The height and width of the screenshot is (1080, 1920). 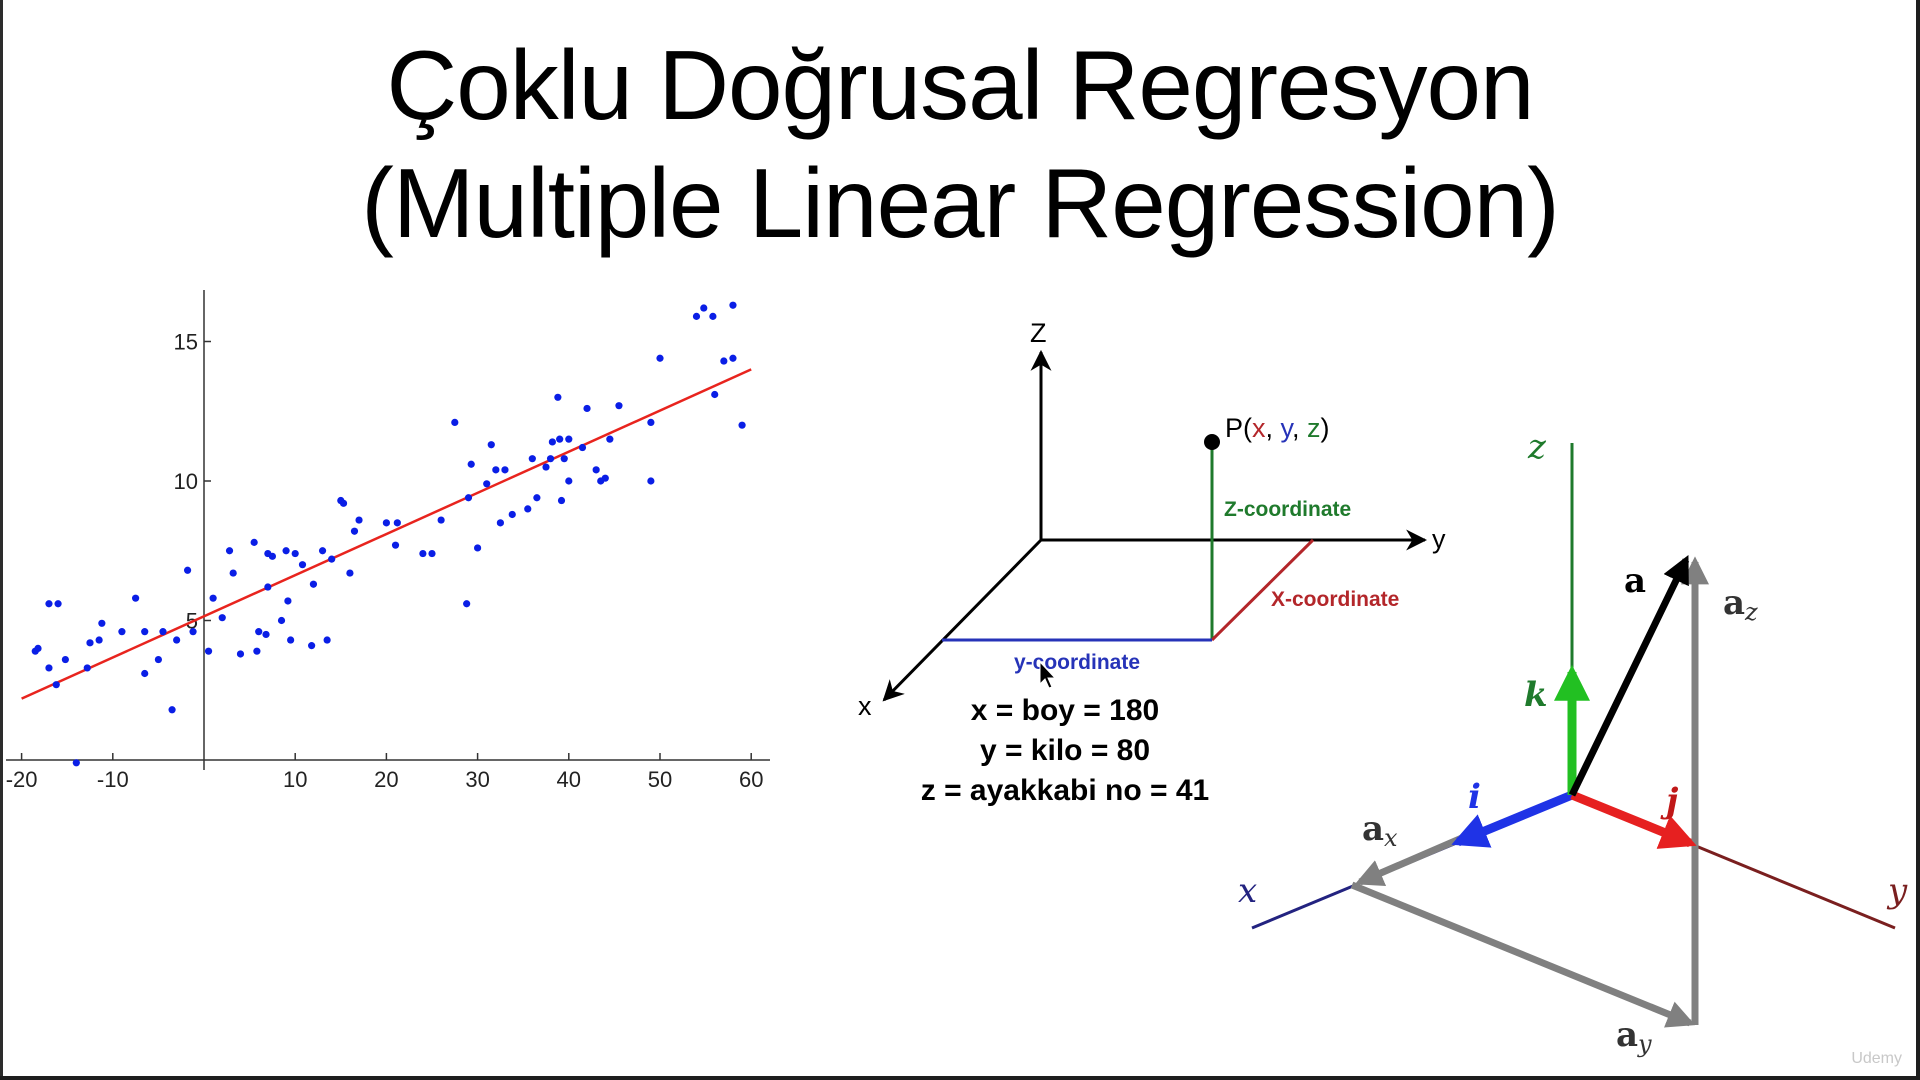 What do you see at coordinates (960, 203) in the screenshot?
I see `slide-title-line-2: (Multiple Linear Regression)` at bounding box center [960, 203].